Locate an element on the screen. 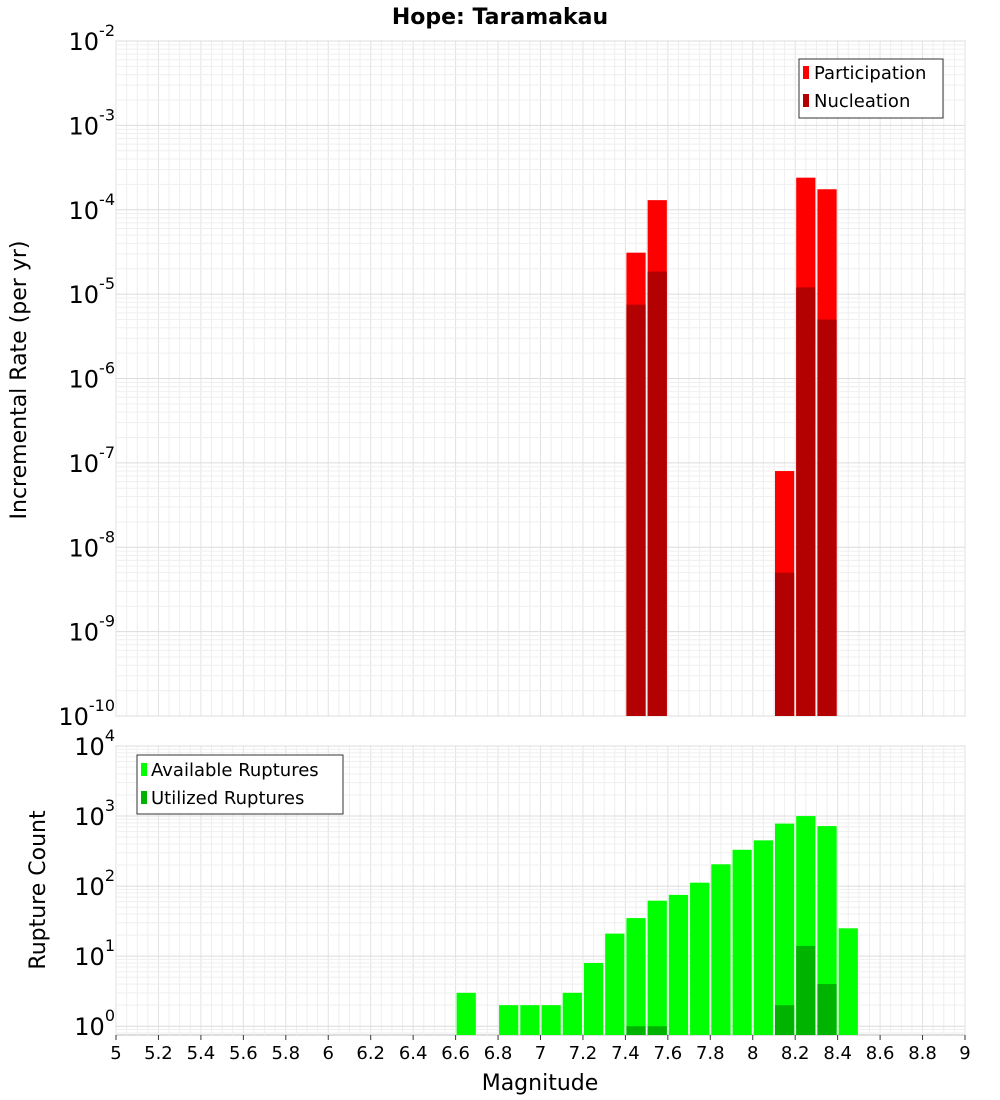 This screenshot has width=1000, height=1100. y-tick-label: 10³ is located at coordinates (94, 813).